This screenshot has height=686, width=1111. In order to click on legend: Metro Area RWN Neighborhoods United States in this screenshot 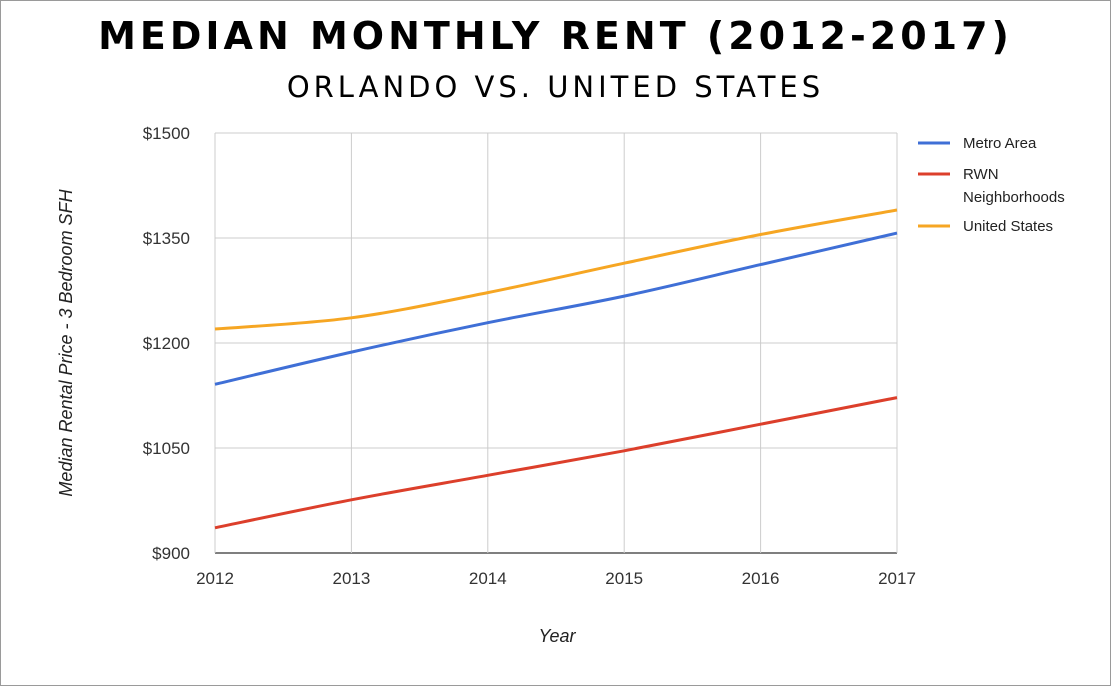, I will do `click(991, 185)`.